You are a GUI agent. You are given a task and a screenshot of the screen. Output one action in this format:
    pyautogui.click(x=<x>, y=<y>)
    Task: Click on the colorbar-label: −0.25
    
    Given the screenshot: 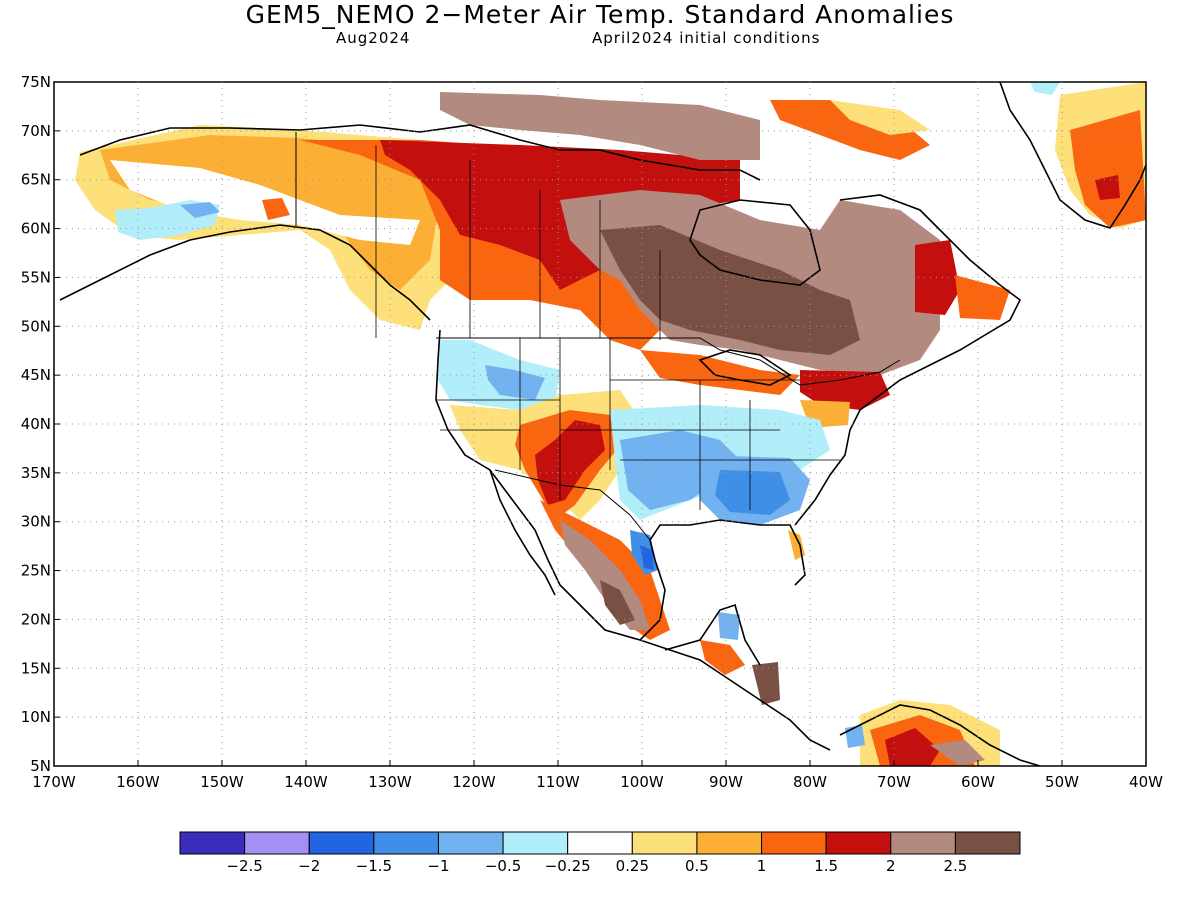 What is the action you would take?
    pyautogui.click(x=568, y=866)
    